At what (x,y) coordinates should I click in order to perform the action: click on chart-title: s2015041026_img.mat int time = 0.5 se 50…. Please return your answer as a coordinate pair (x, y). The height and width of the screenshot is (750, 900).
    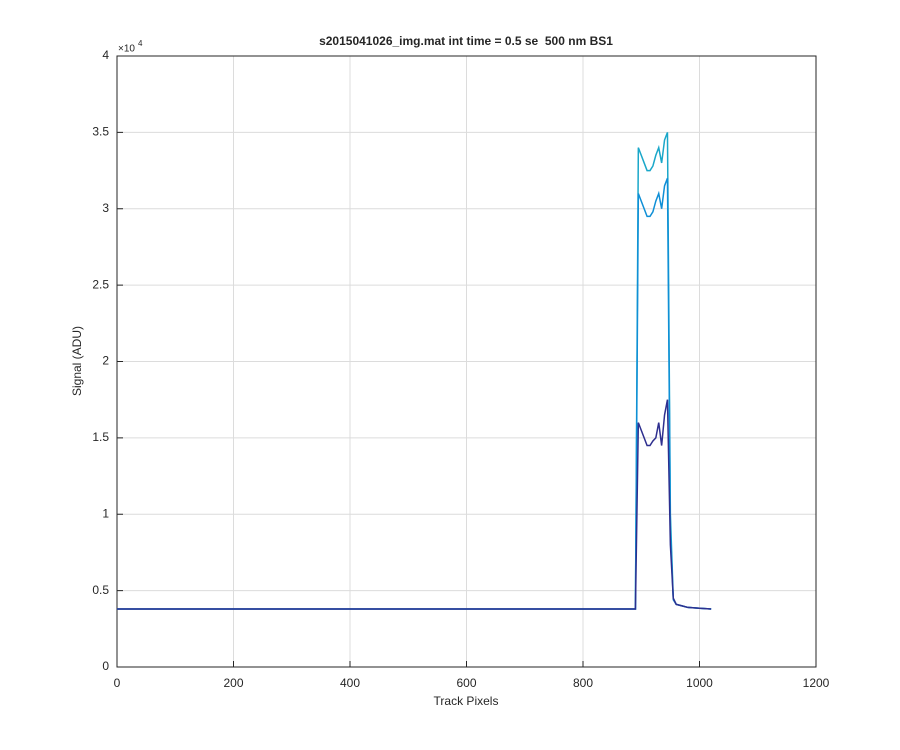
    Looking at the image, I should click on (466, 41).